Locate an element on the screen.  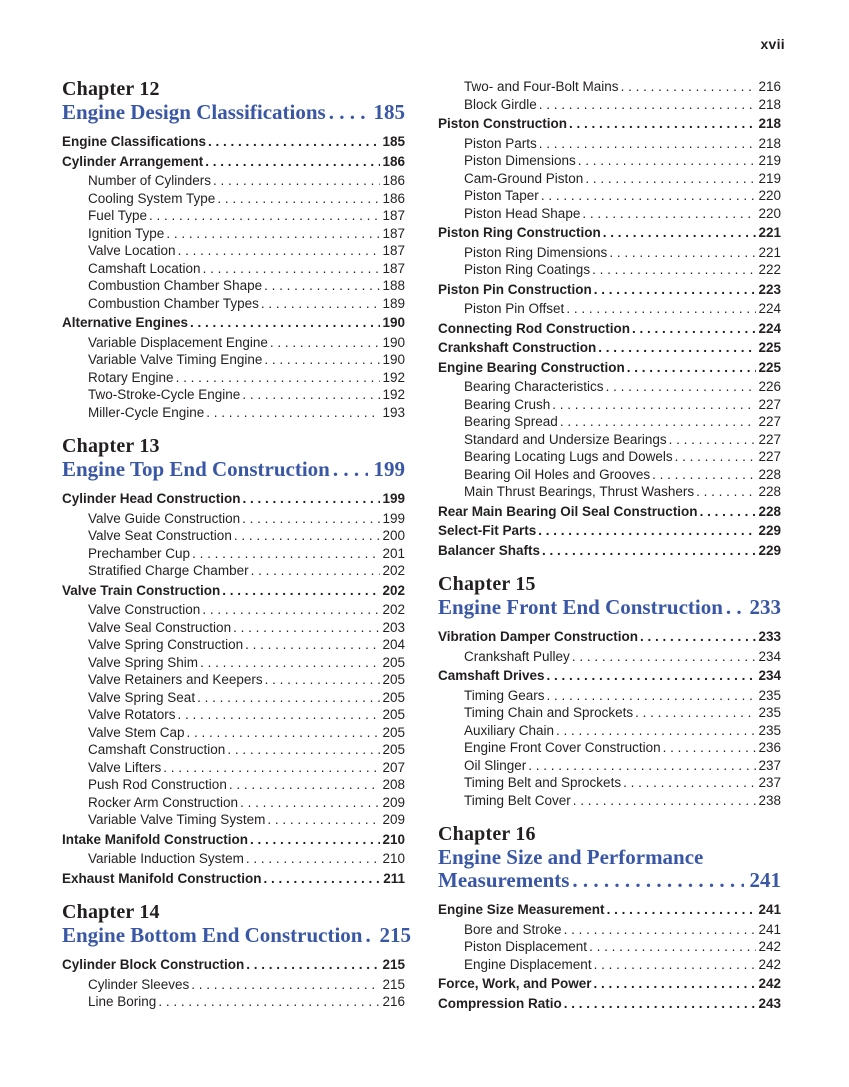
entry-page-number: 209 is located at coordinates (393, 802).